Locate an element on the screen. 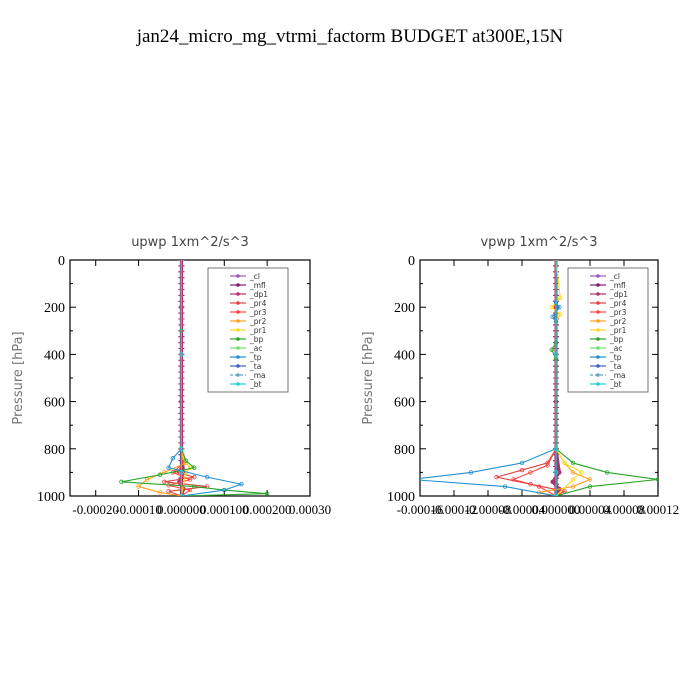 The height and width of the screenshot is (700, 700). x-tick-label: 0.000200 is located at coordinates (267, 509).